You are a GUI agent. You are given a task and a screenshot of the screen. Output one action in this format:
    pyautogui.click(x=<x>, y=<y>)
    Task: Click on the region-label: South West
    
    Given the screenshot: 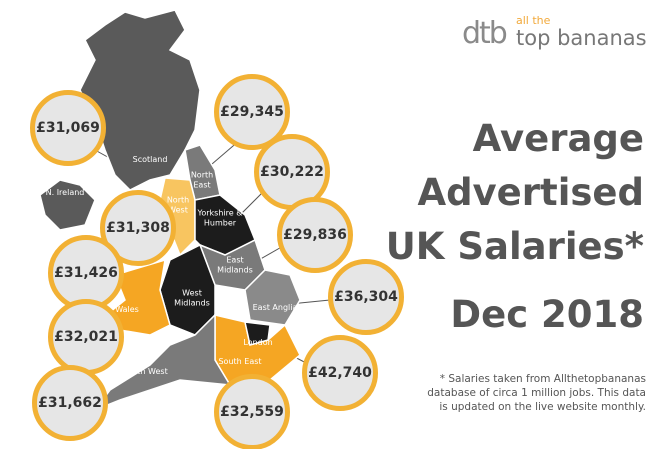 What is the action you would take?
    pyautogui.click(x=145, y=372)
    